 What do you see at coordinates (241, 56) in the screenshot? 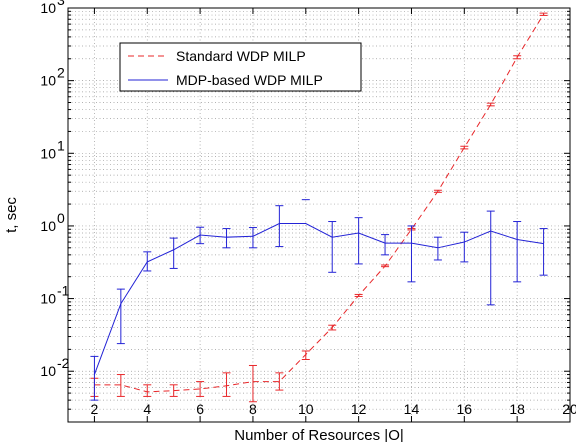
I see `legend-label-standard: Standard WDP MILP` at bounding box center [241, 56].